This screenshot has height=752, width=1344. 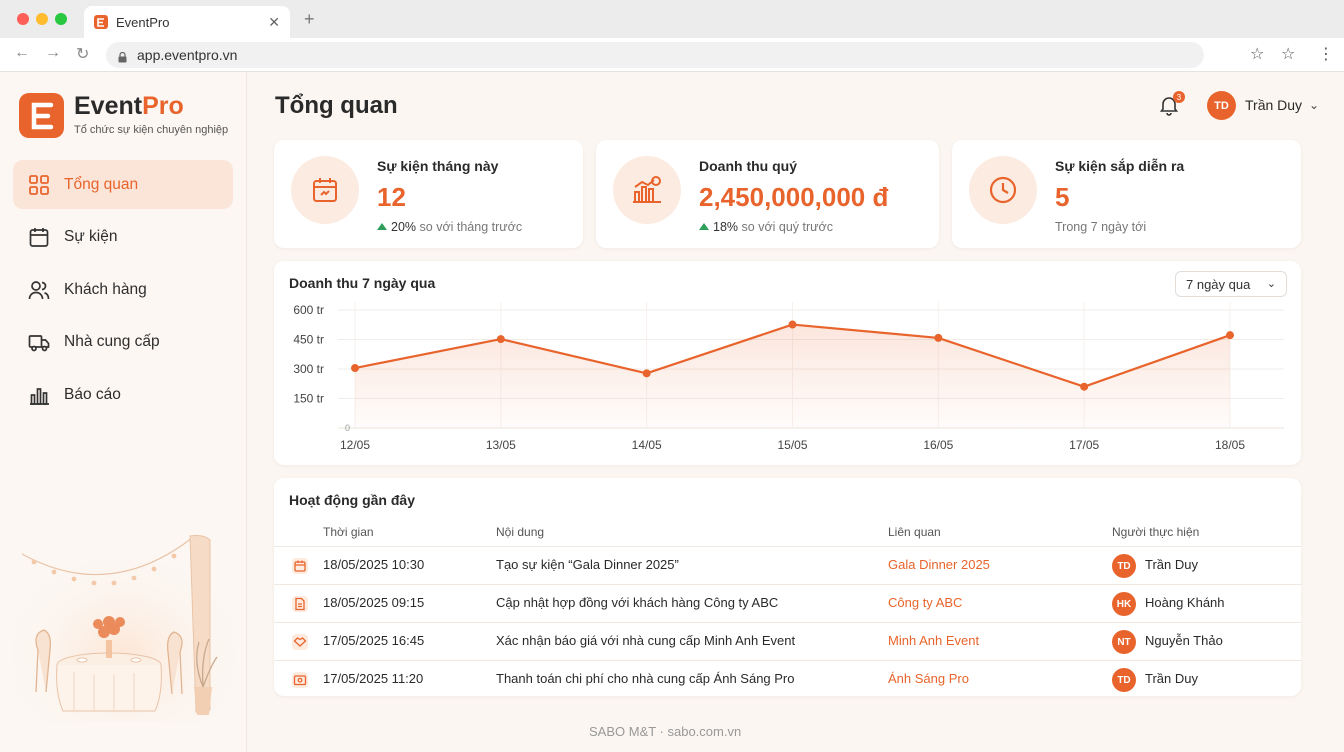 What do you see at coordinates (914, 532) in the screenshot?
I see `column-header-related: Liên quan` at bounding box center [914, 532].